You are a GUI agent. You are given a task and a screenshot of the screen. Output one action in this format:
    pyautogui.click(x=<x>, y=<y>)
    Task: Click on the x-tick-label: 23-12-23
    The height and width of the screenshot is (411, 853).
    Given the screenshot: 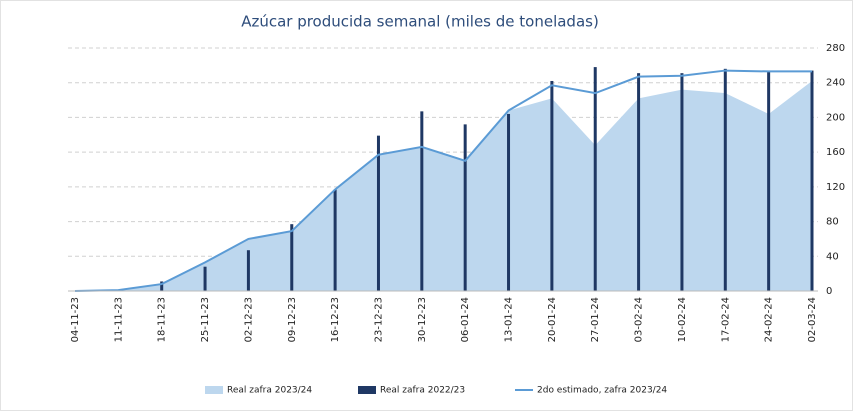 What is the action you would take?
    pyautogui.click(x=378, y=319)
    